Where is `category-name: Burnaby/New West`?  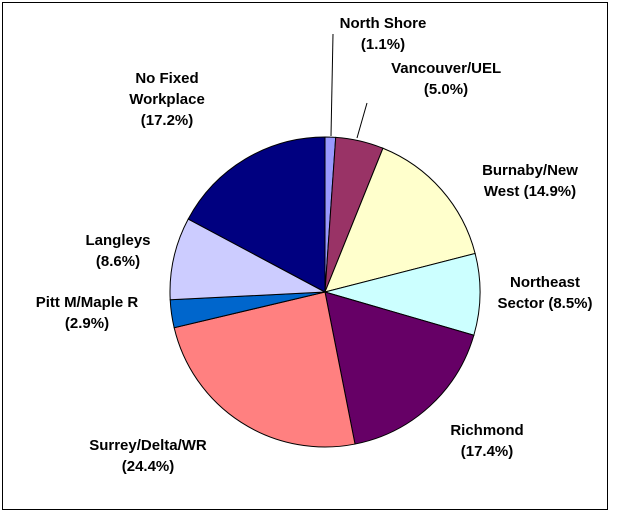
category-name: Burnaby/New West is located at coordinates (530, 181).